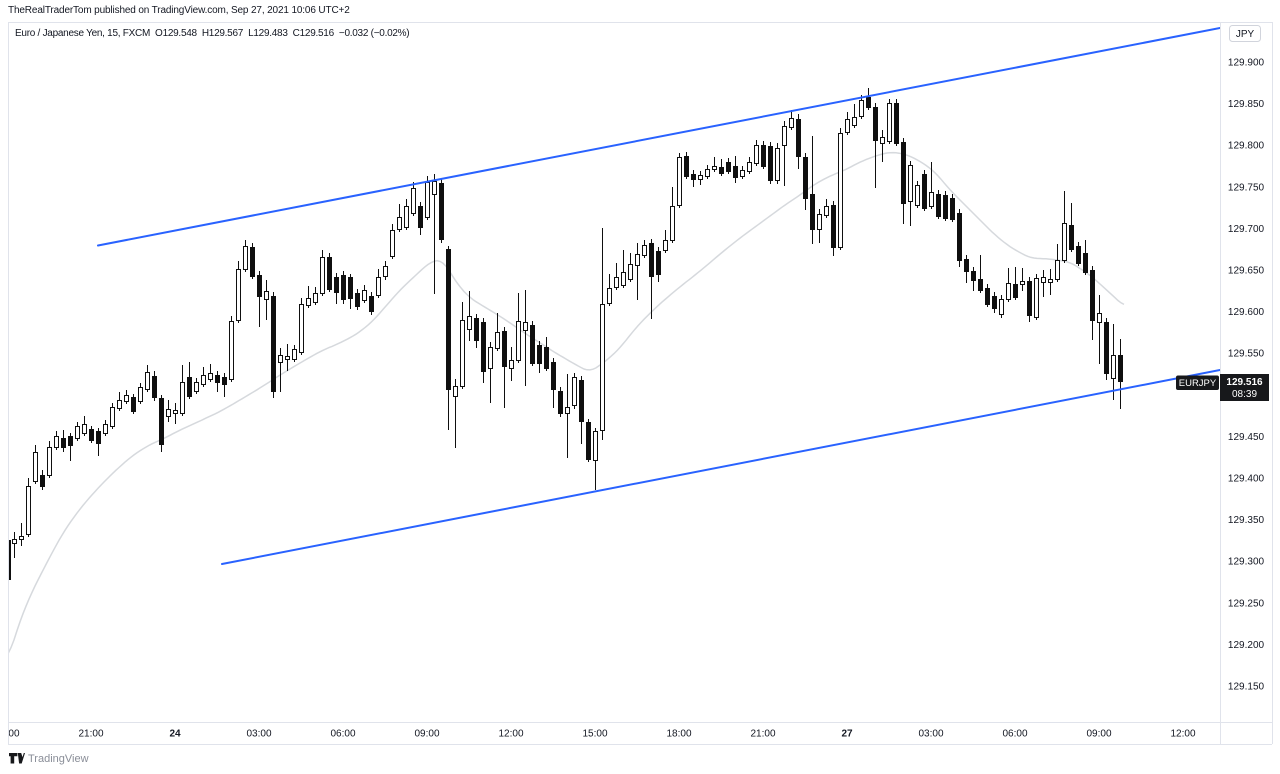  Describe the element at coordinates (1245, 34) in the screenshot. I see `svg-text: JPY` at that location.